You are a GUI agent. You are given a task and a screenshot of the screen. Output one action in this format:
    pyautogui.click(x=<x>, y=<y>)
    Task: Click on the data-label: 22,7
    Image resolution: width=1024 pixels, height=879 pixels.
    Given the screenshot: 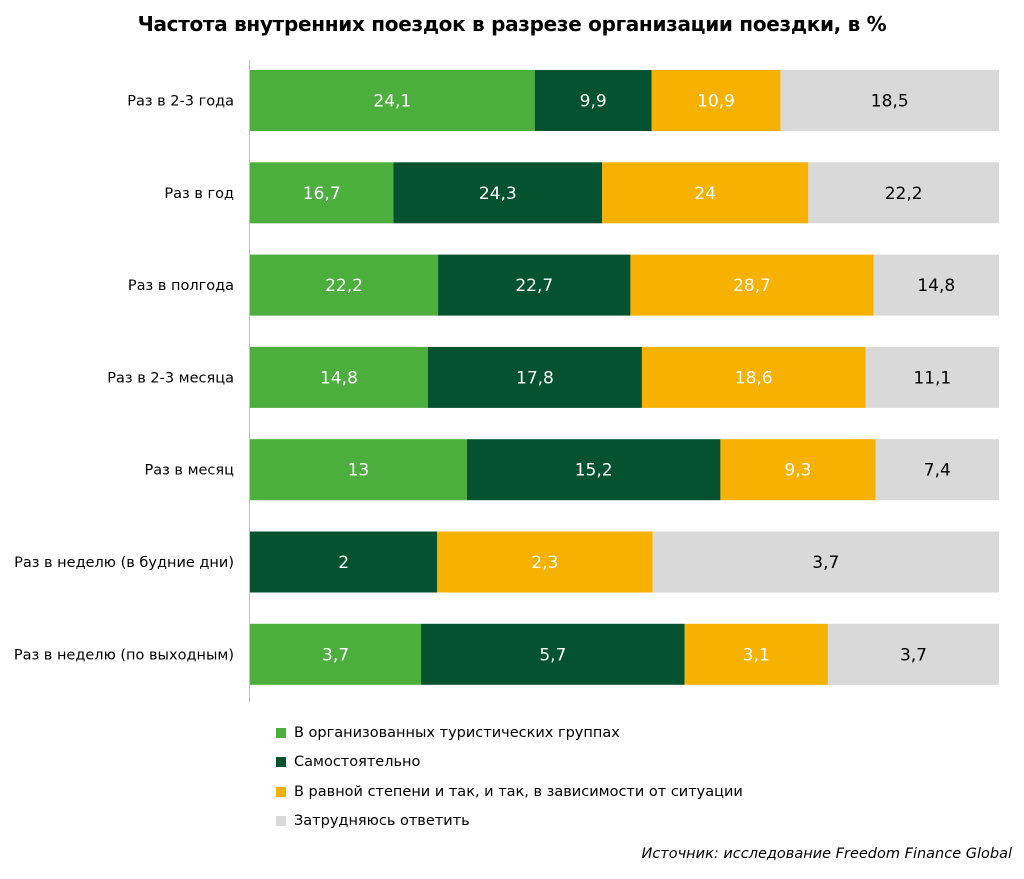 What is the action you would take?
    pyautogui.click(x=534, y=286)
    